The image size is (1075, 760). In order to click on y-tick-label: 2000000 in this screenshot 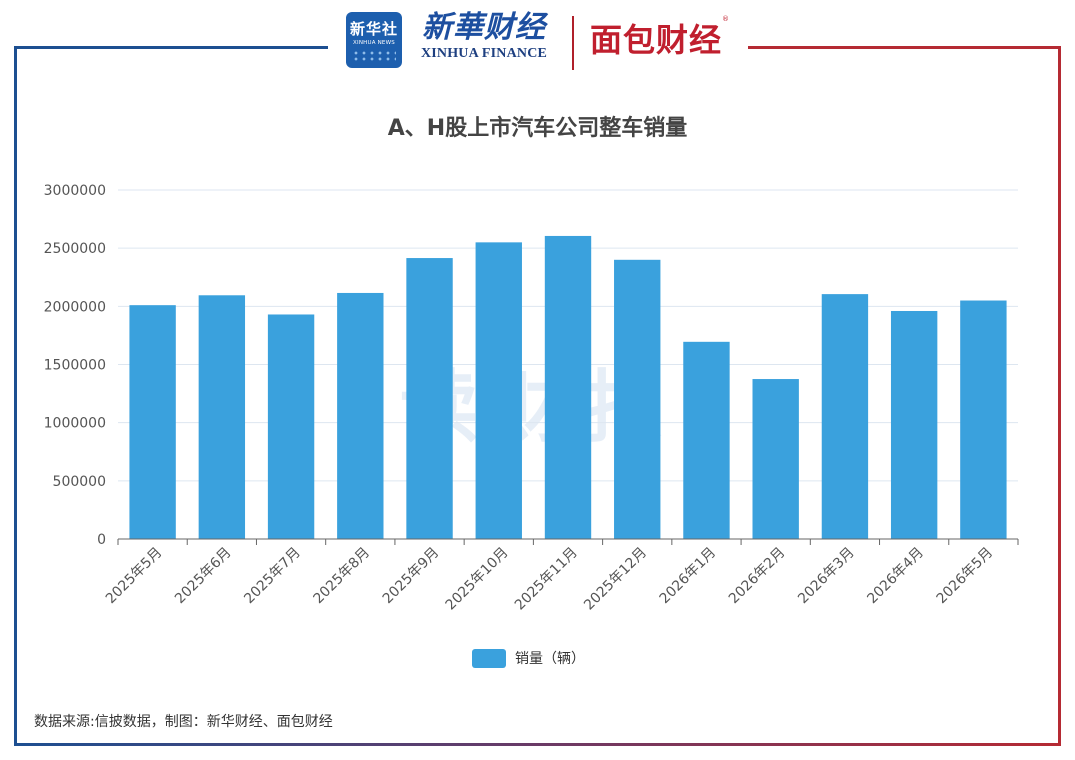, I will do `click(75, 307)`.